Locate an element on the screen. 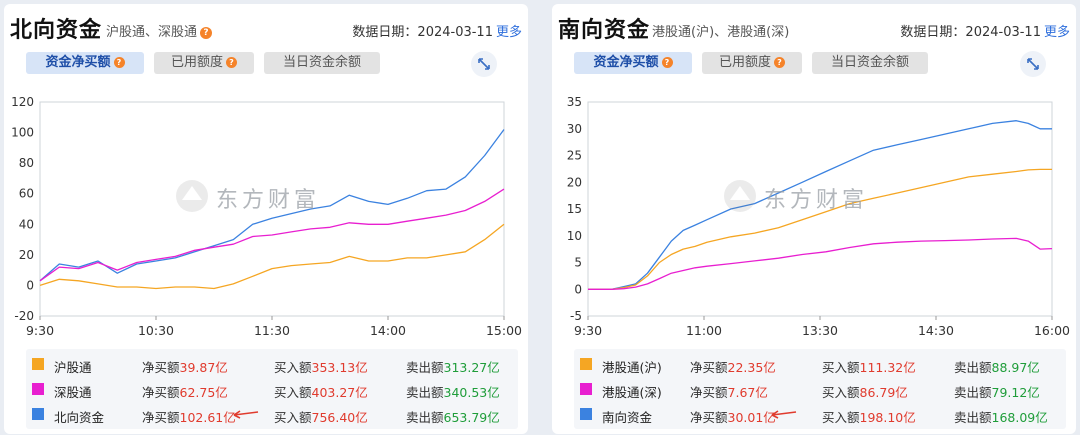 Image resolution: width=1080 pixels, height=435 pixels. tab-label: 资金净买额 is located at coordinates (78, 62).